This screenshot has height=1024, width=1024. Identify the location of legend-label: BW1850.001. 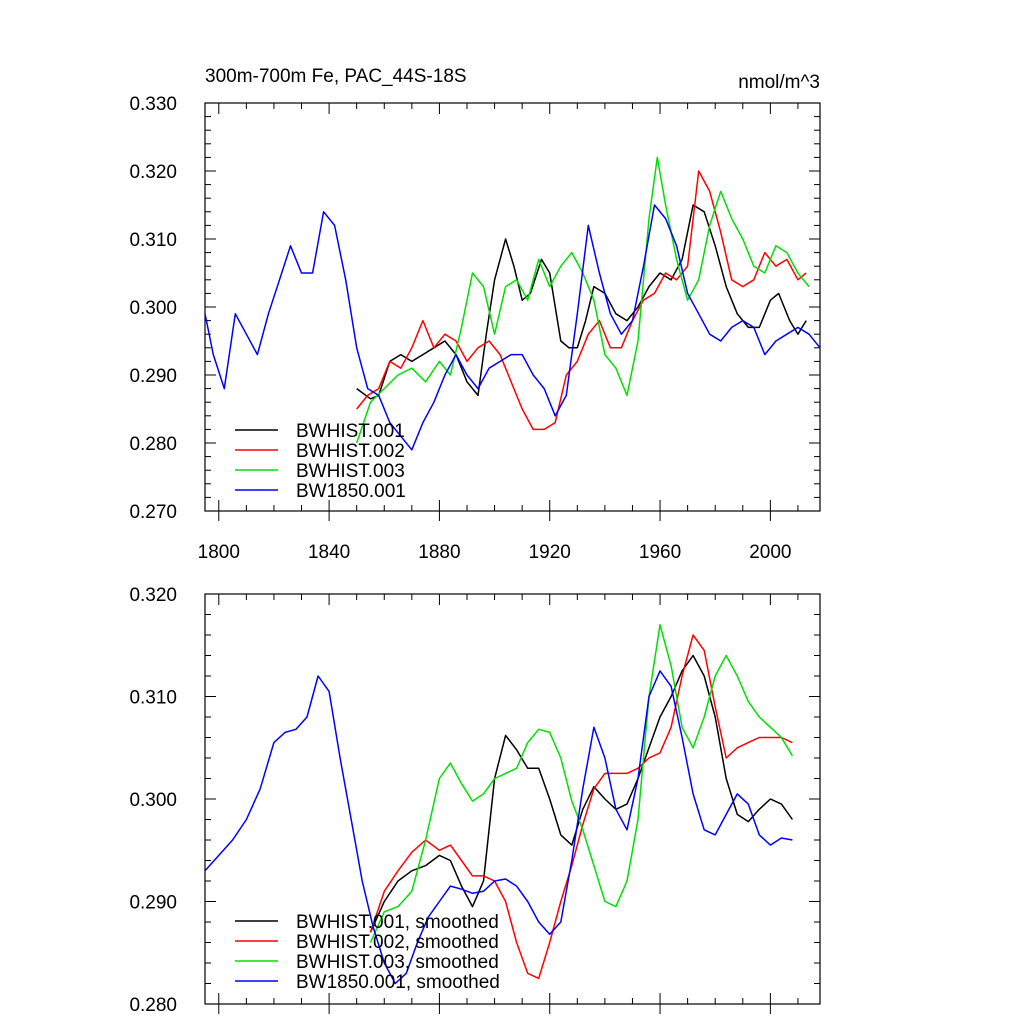
(351, 491).